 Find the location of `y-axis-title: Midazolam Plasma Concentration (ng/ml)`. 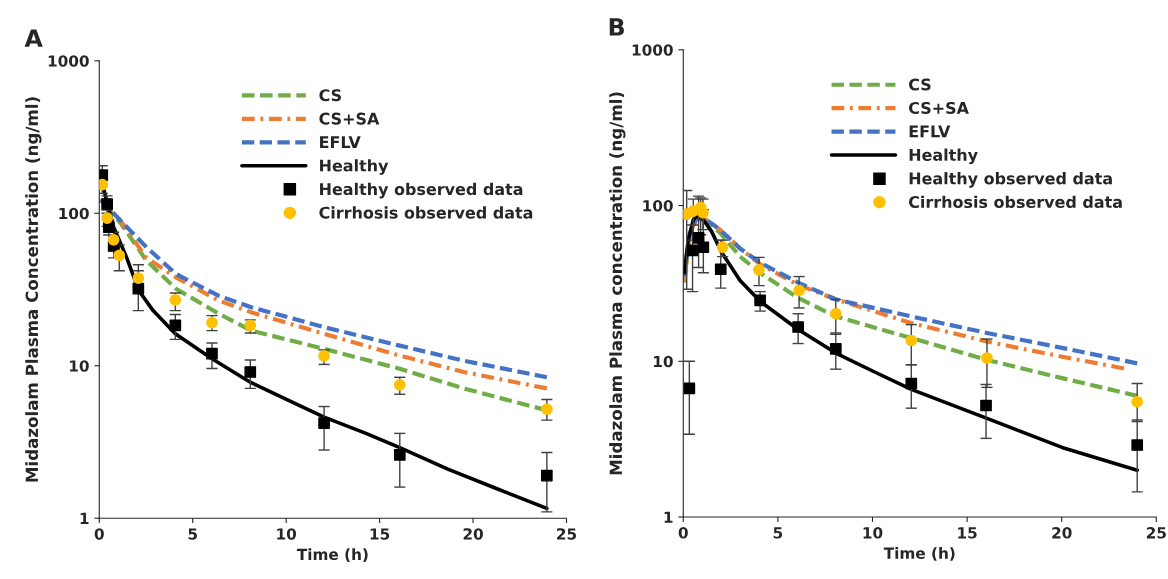

y-axis-title: Midazolam Plasma Concentration (ng/ml) is located at coordinates (33, 289).